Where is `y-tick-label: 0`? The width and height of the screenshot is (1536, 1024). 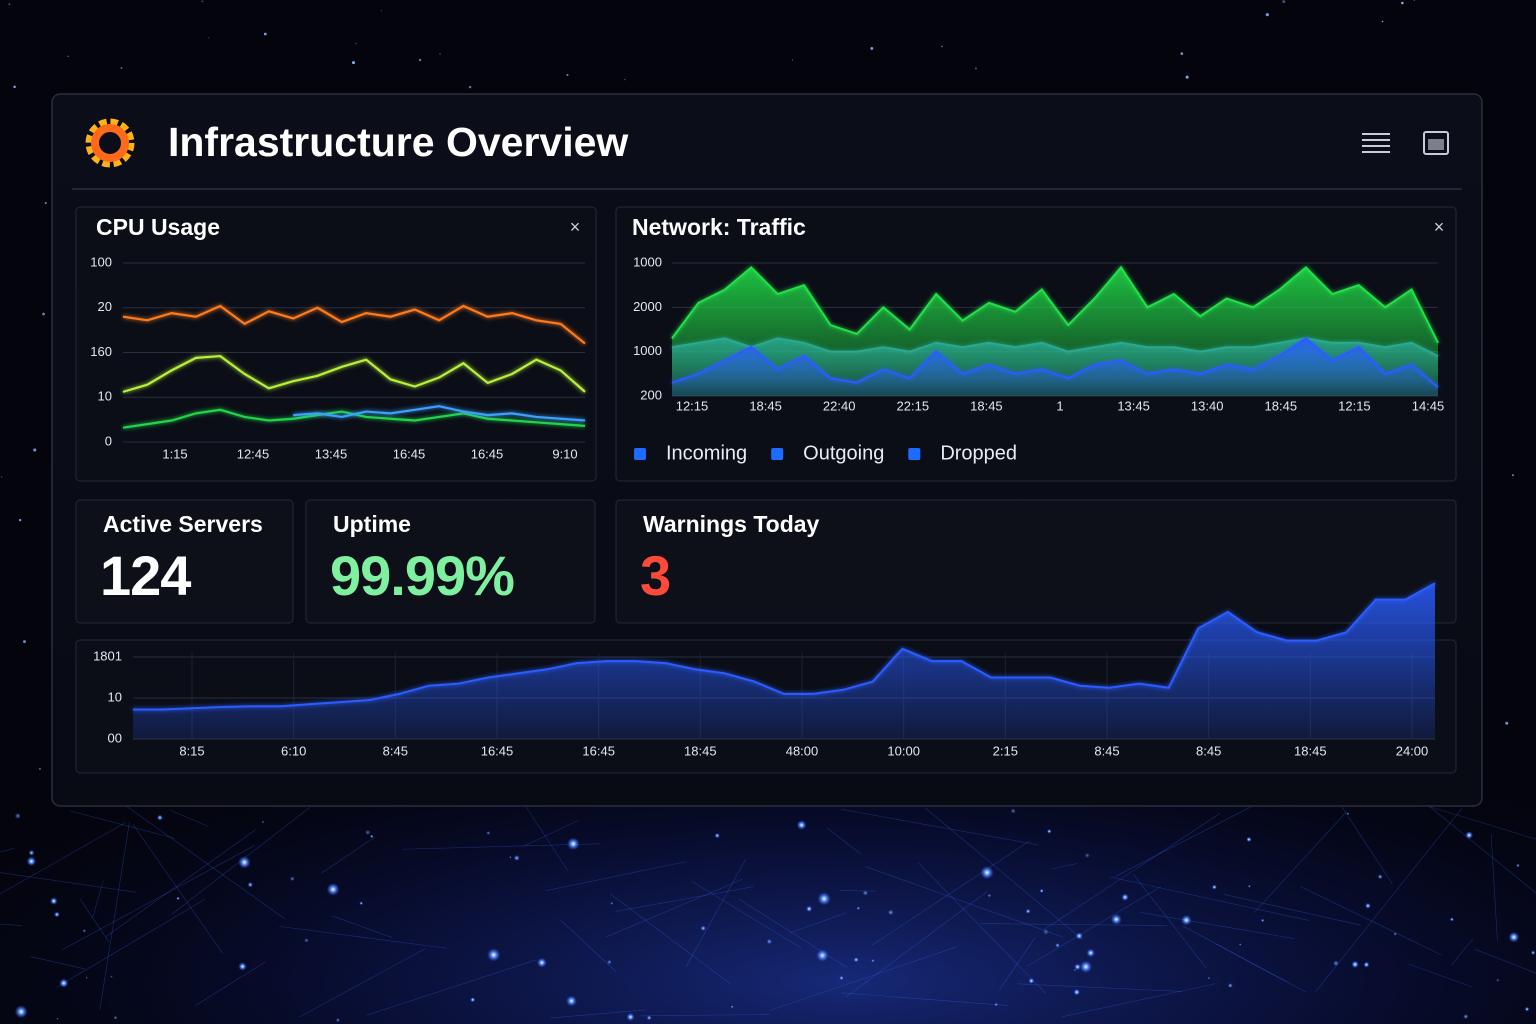 y-tick-label: 0 is located at coordinates (108, 440).